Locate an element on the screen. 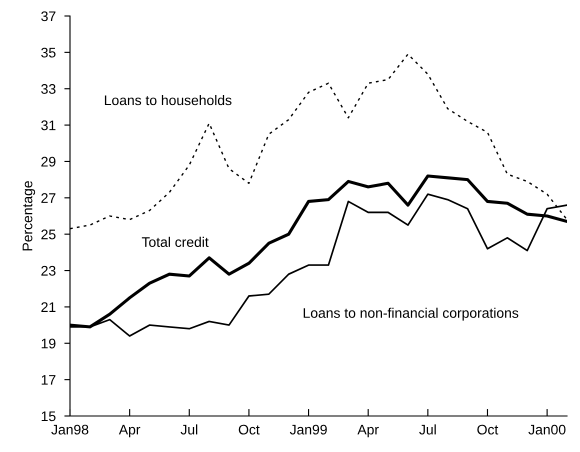 Image resolution: width=580 pixels, height=452 pixels. text: Loans to non-financial corporations is located at coordinates (411, 314).